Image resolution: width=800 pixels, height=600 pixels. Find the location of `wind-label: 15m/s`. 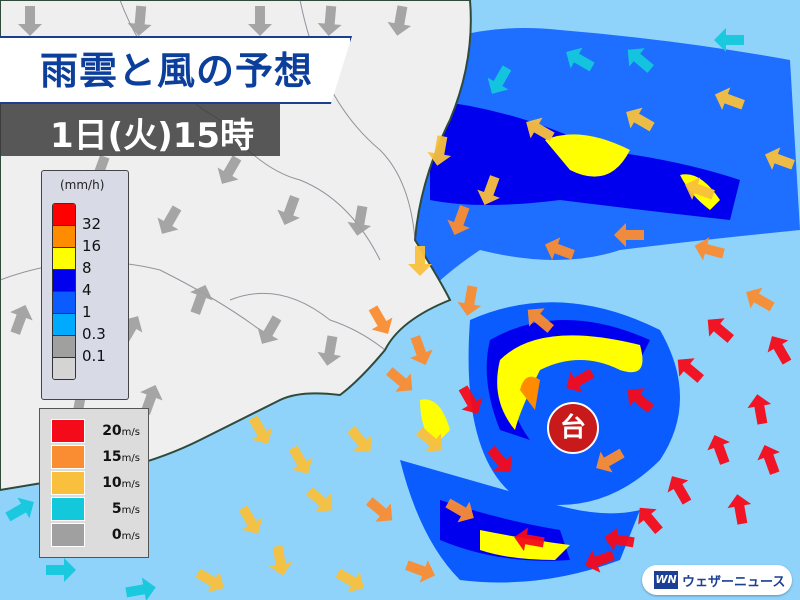

wind-label: 15m/s is located at coordinates (121, 457).